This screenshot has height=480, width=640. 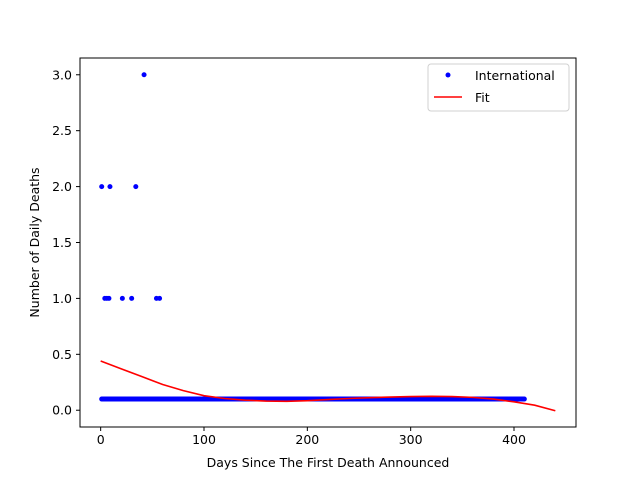 I want to click on y-tick-label: 1.5, so click(x=62, y=242).